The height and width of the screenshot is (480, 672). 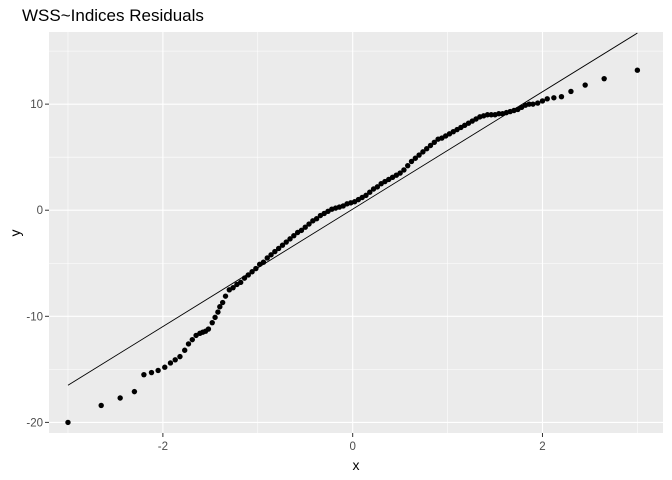 I want to click on x-tick-label: -2, so click(x=163, y=447).